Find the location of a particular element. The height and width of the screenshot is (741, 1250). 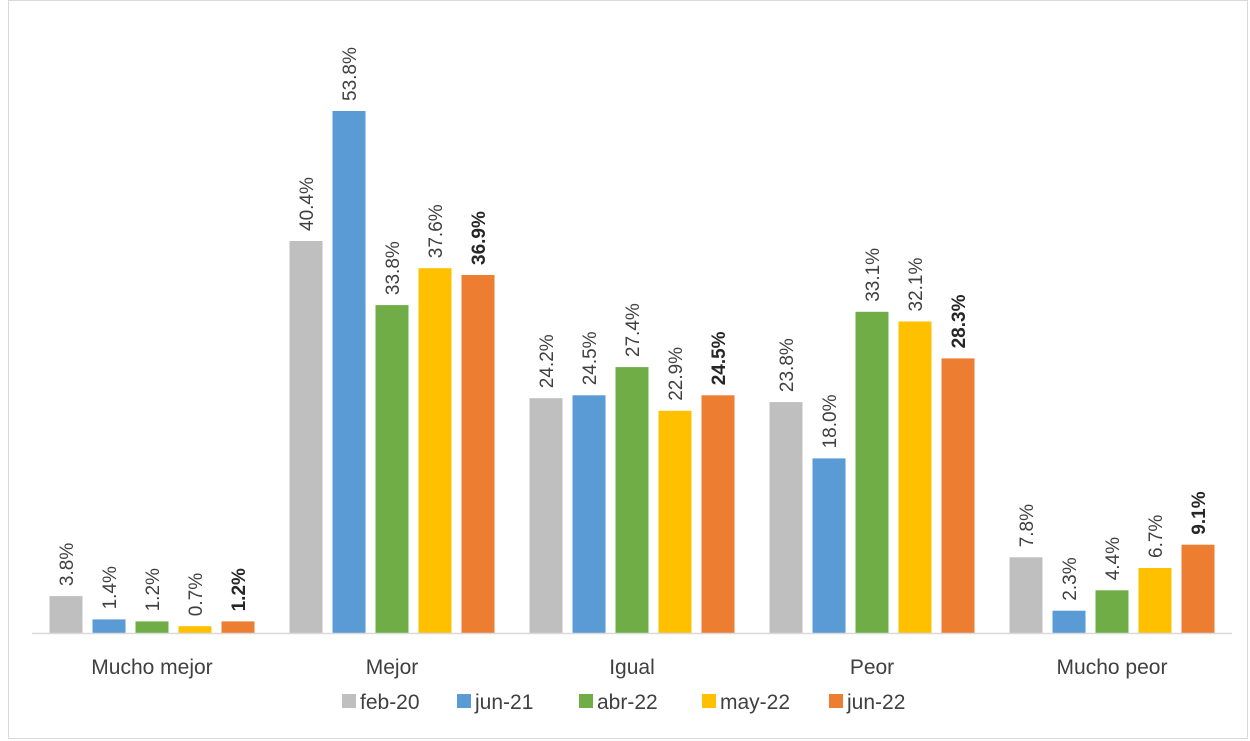

data-label: 18.0% is located at coordinates (830, 421).